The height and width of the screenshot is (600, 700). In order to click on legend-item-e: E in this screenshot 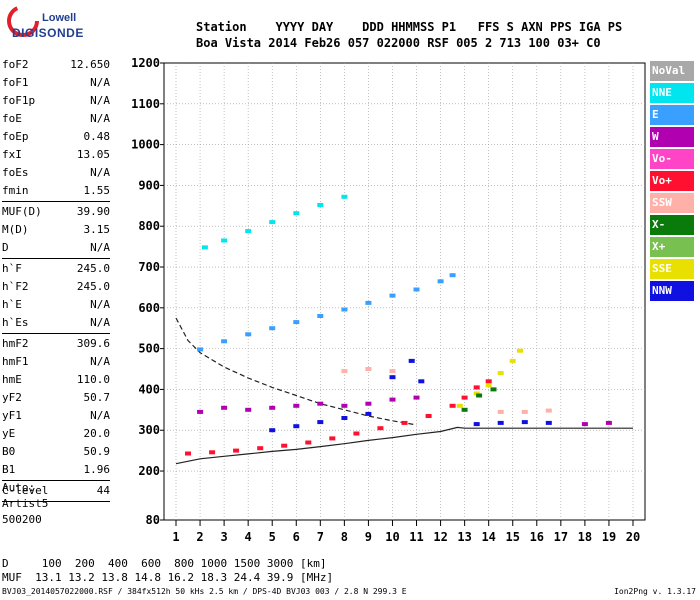, I will do `click(672, 115)`.